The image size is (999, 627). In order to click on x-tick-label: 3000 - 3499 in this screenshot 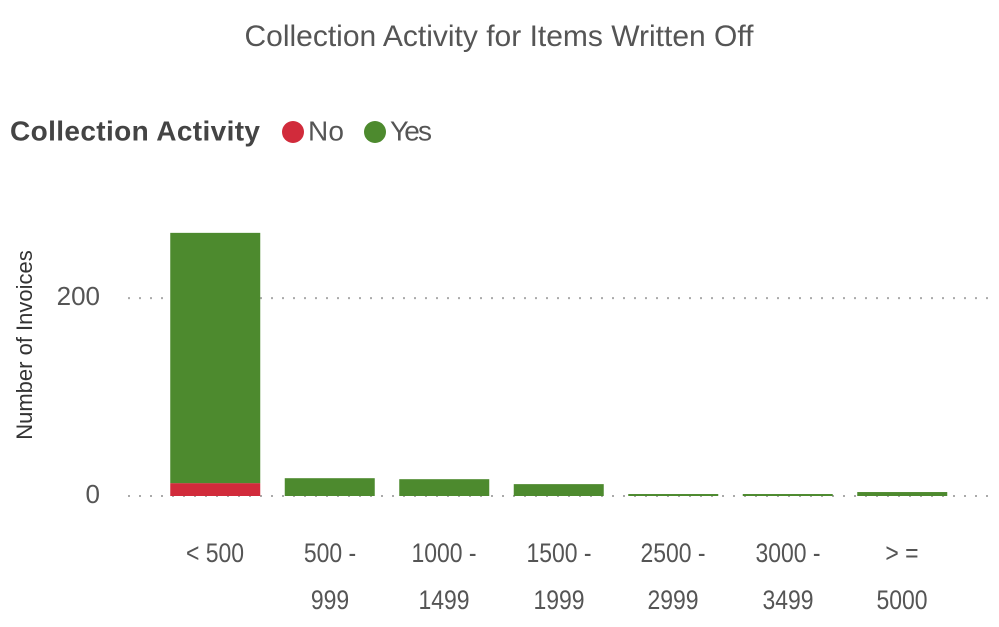, I will do `click(788, 576)`.